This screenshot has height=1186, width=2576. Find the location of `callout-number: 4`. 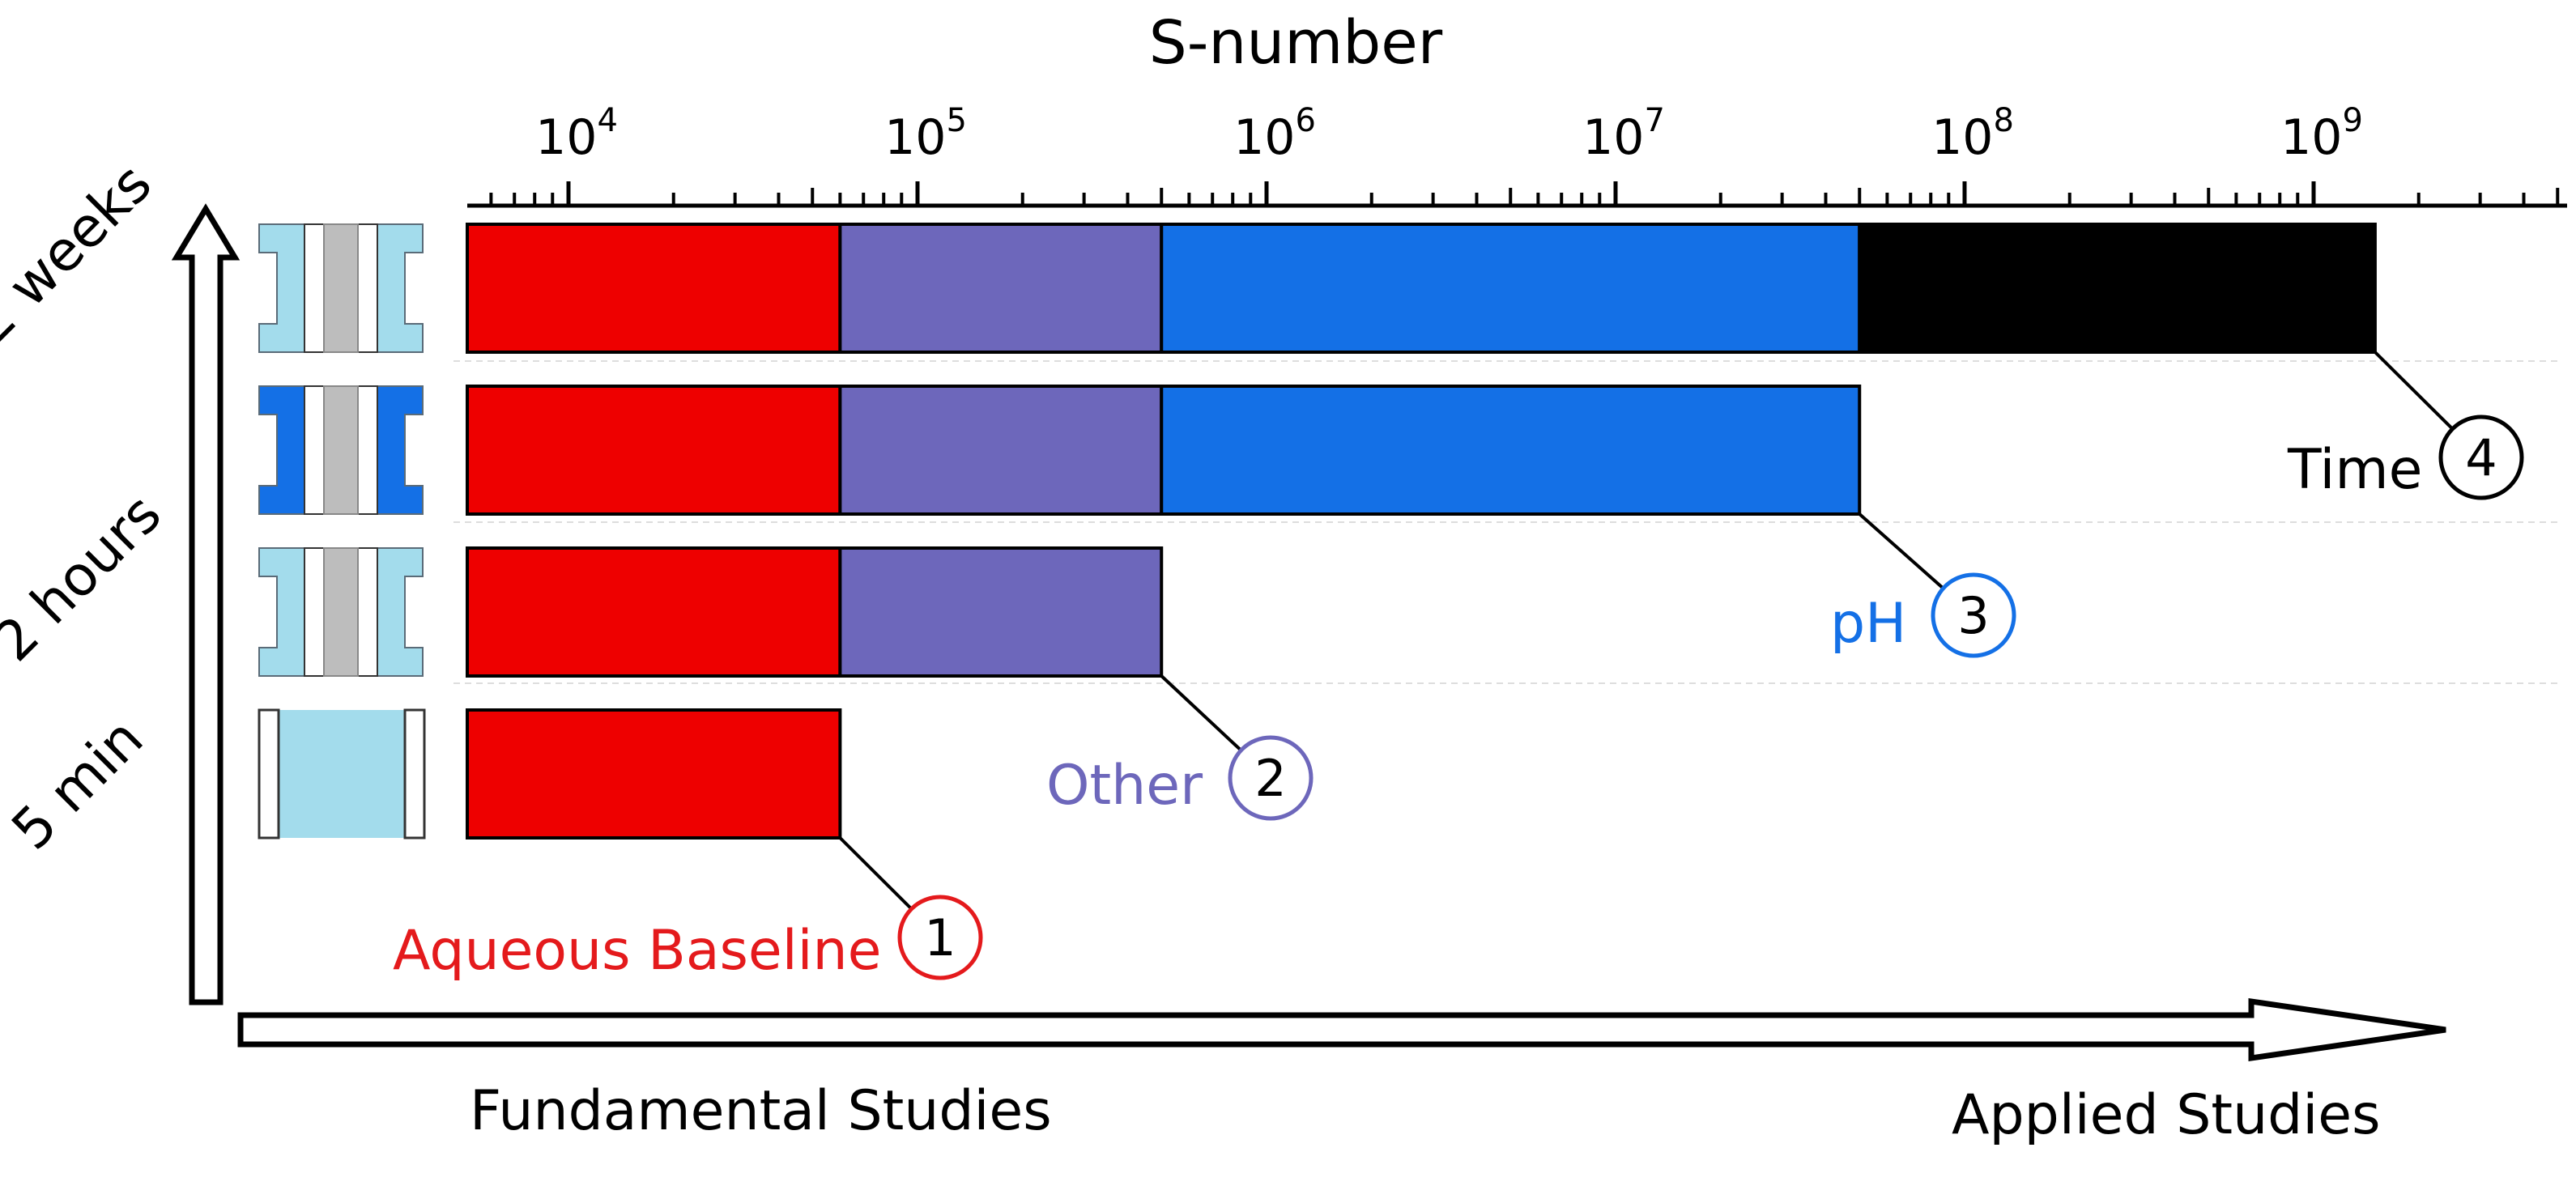

callout-number: 4 is located at coordinates (2481, 457).